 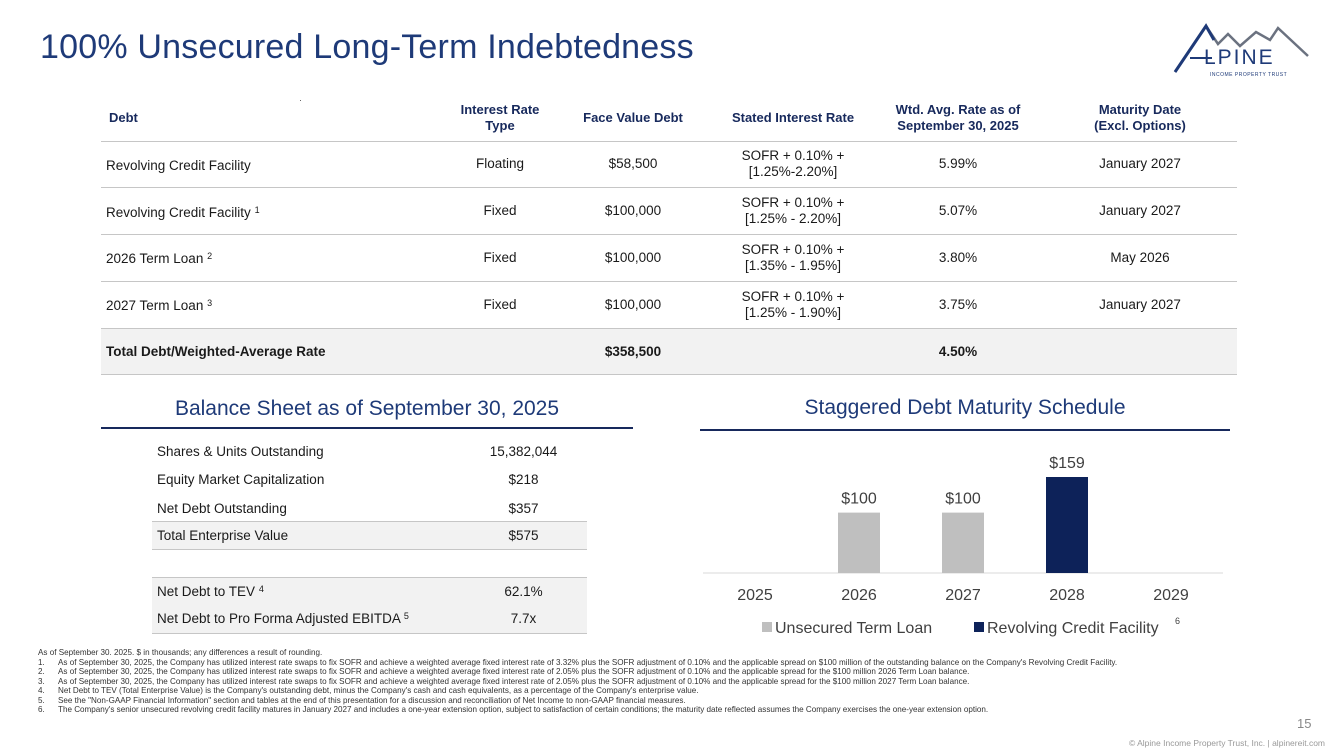 What do you see at coordinates (274, 211) in the screenshot?
I see `cell-debt: Revolving Credit Facility 1` at bounding box center [274, 211].